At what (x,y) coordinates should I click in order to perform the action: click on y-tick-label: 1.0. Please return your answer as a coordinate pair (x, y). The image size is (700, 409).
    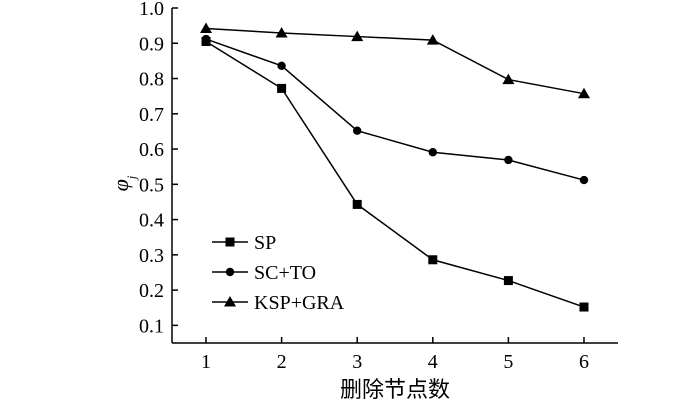
    Looking at the image, I should click on (151, 10).